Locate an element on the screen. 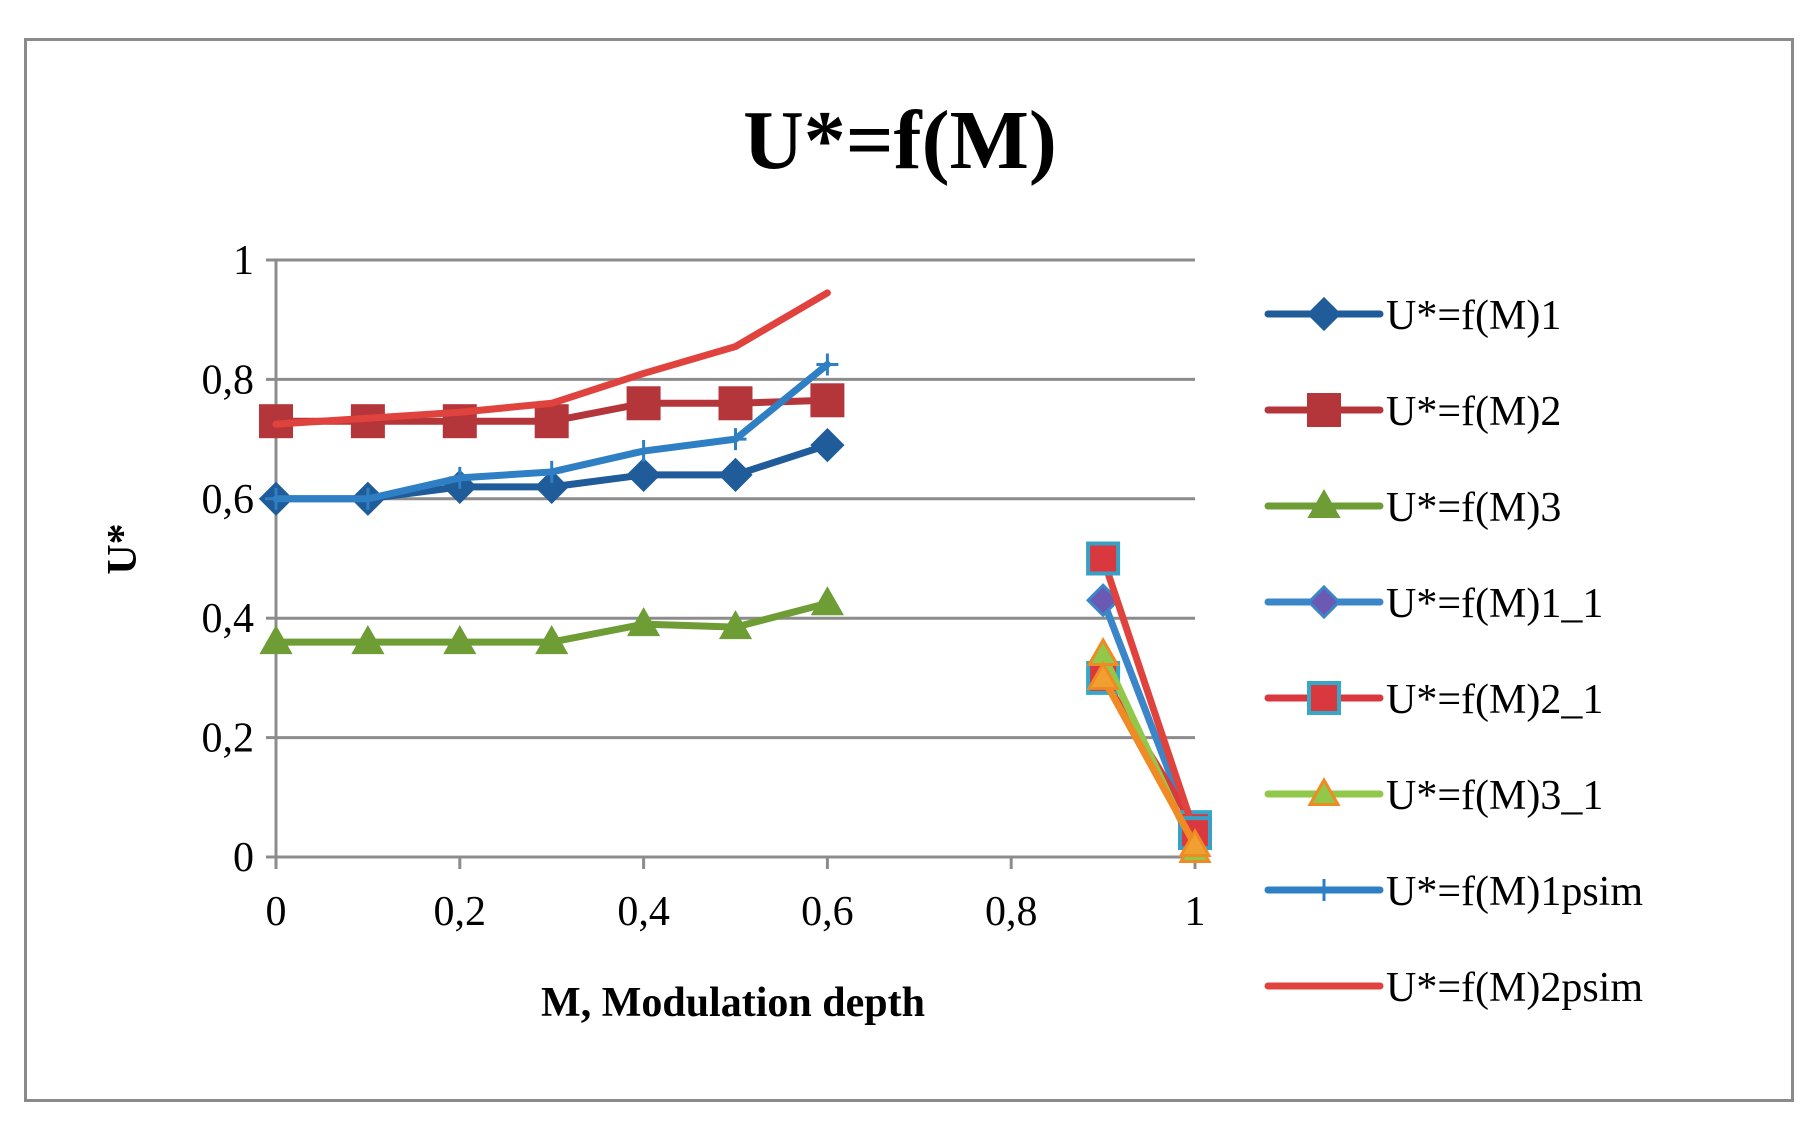 The height and width of the screenshot is (1124, 1814). x-axis-title: M, Modulation depth is located at coordinates (733, 1003).